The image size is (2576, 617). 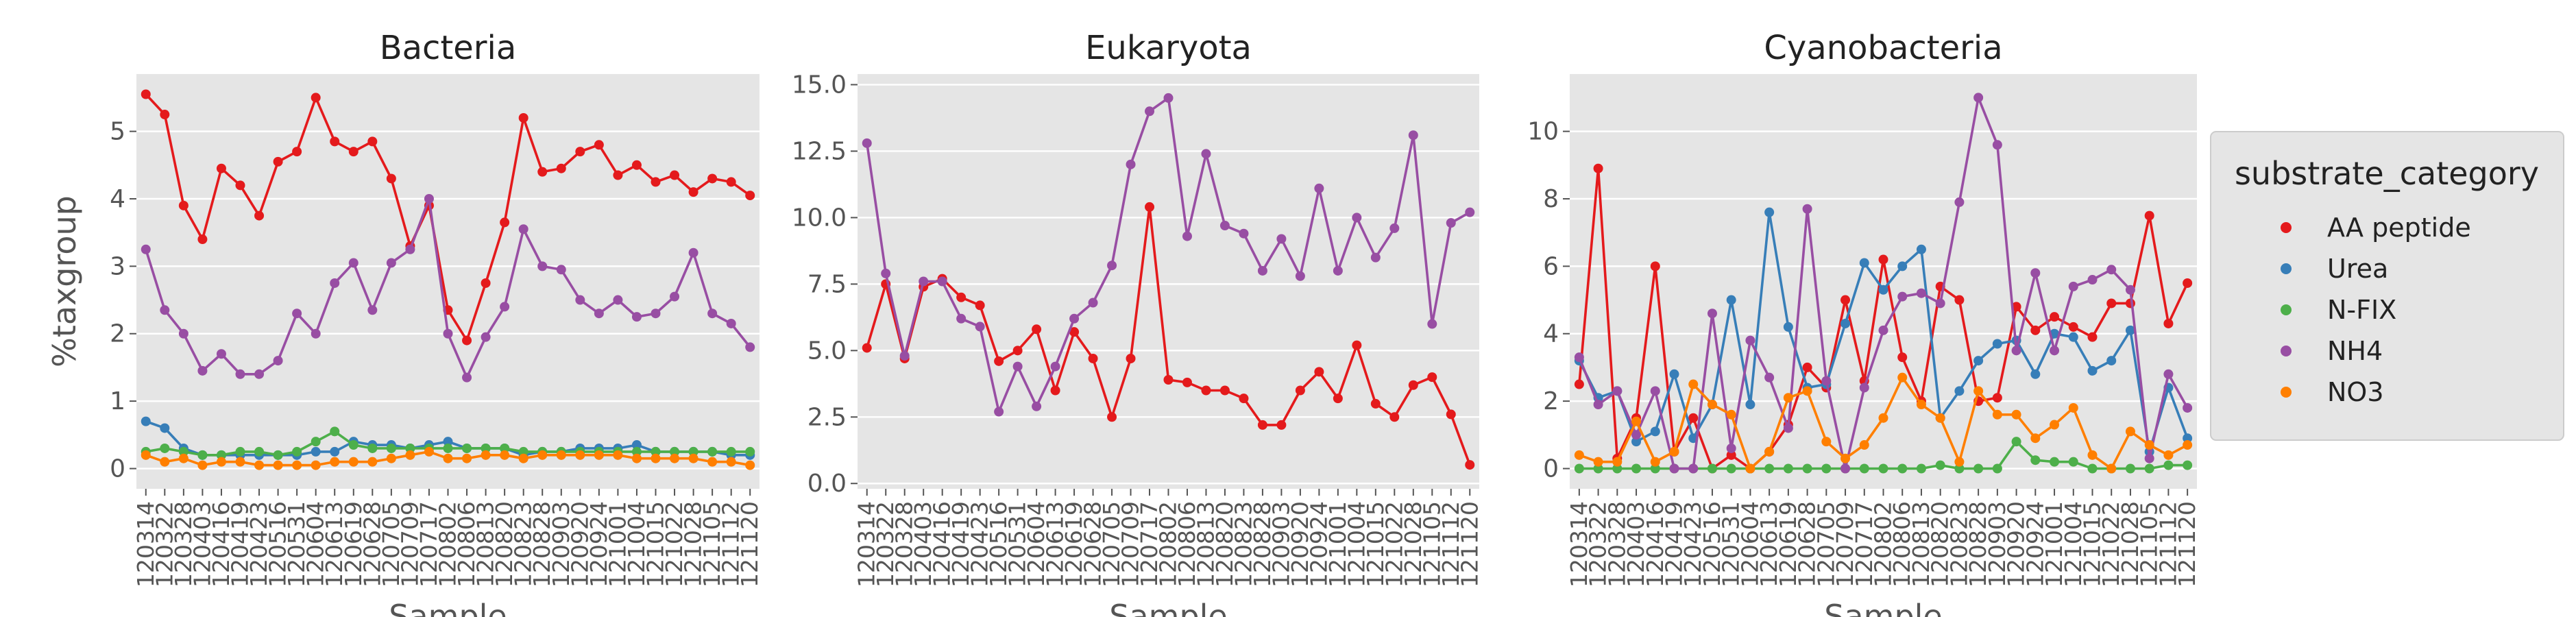 I want to click on x-tick-label: 120423, so click(x=258, y=545).